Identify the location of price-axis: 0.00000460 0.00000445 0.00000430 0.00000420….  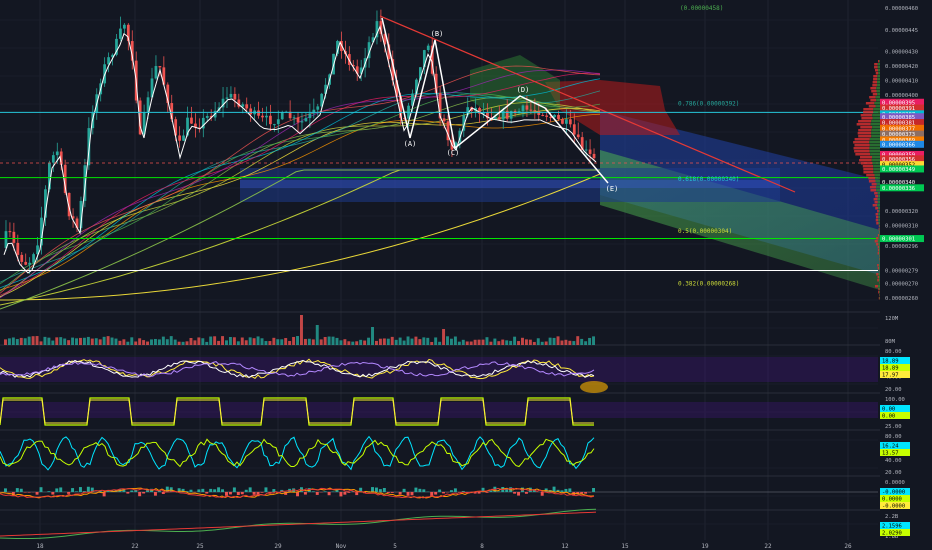
(906, 275).